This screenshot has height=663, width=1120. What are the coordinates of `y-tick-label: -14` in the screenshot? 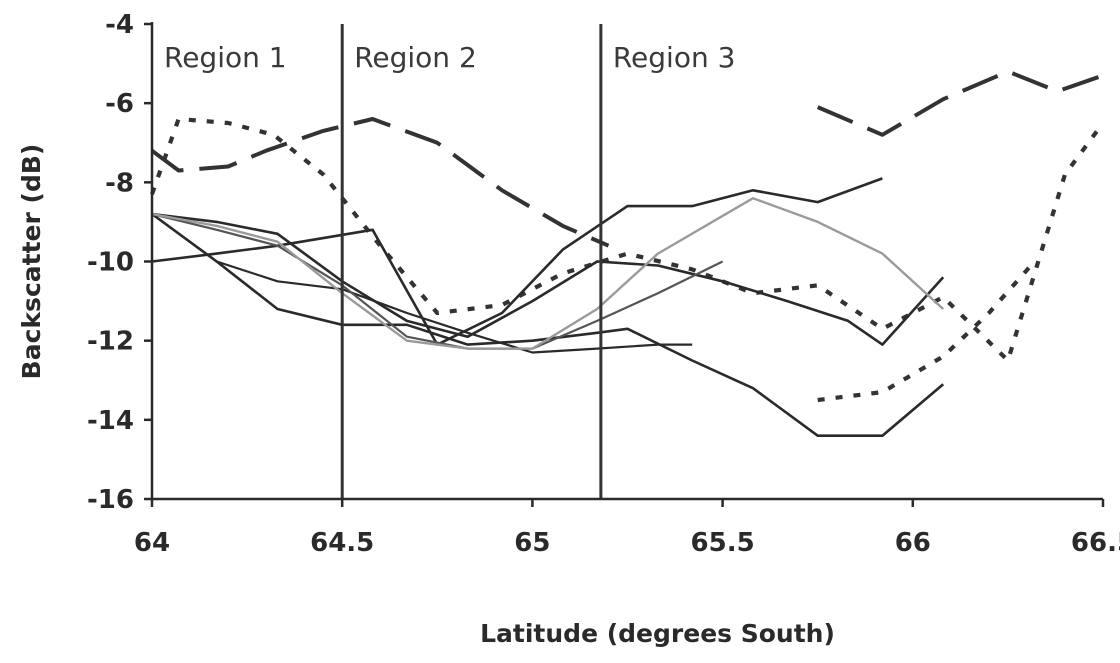 It's located at (110, 421).